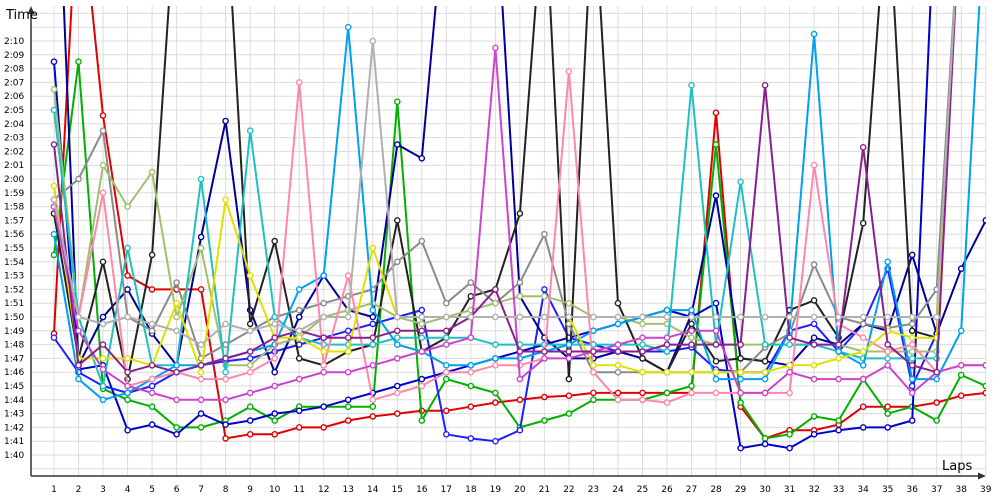  I want to click on x-tick-label: 30, so click(765, 490).